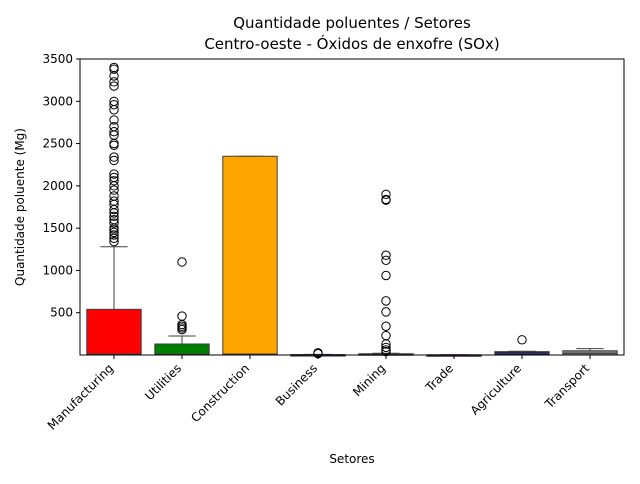 The width and height of the screenshot is (640, 484). I want to click on x-tick-label: Utilities, so click(163, 382).